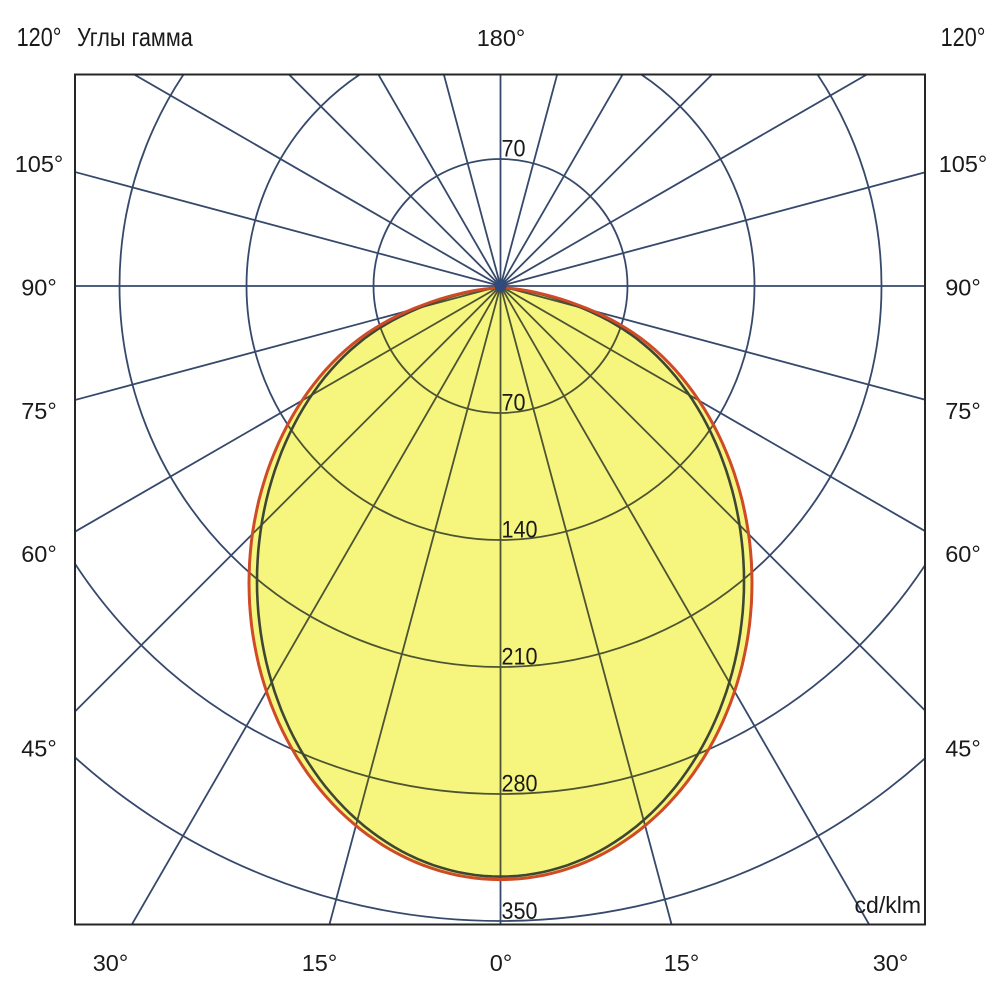 The height and width of the screenshot is (1000, 1000). What do you see at coordinates (520, 655) in the screenshot?
I see `svg-text: 210` at bounding box center [520, 655].